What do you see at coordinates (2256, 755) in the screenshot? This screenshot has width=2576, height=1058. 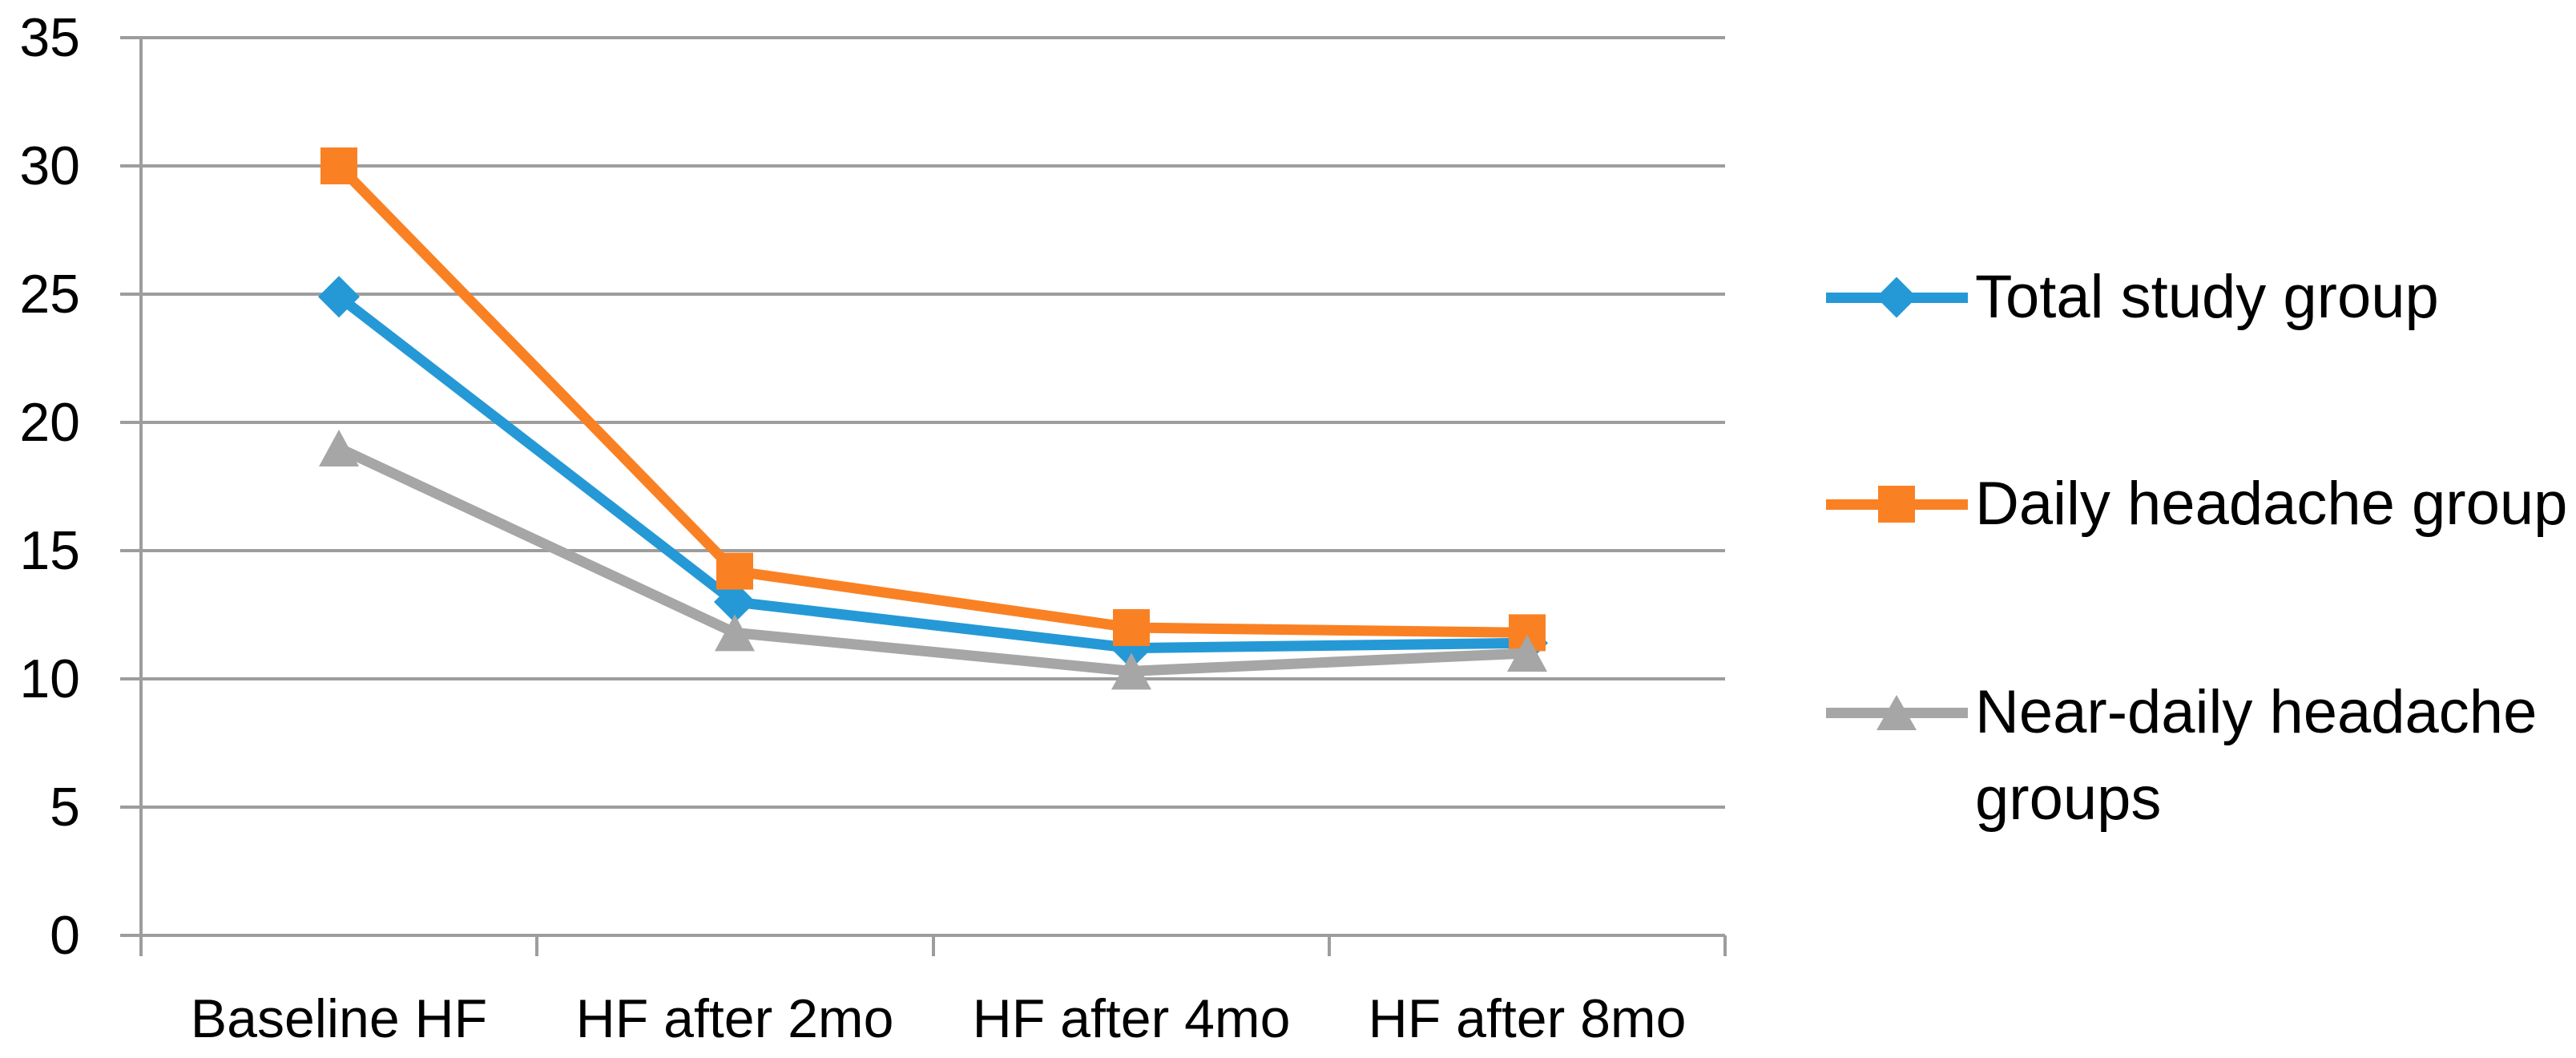 I see `legend-label-near-daily-headache-groups: Near-daily headache groups` at bounding box center [2256, 755].